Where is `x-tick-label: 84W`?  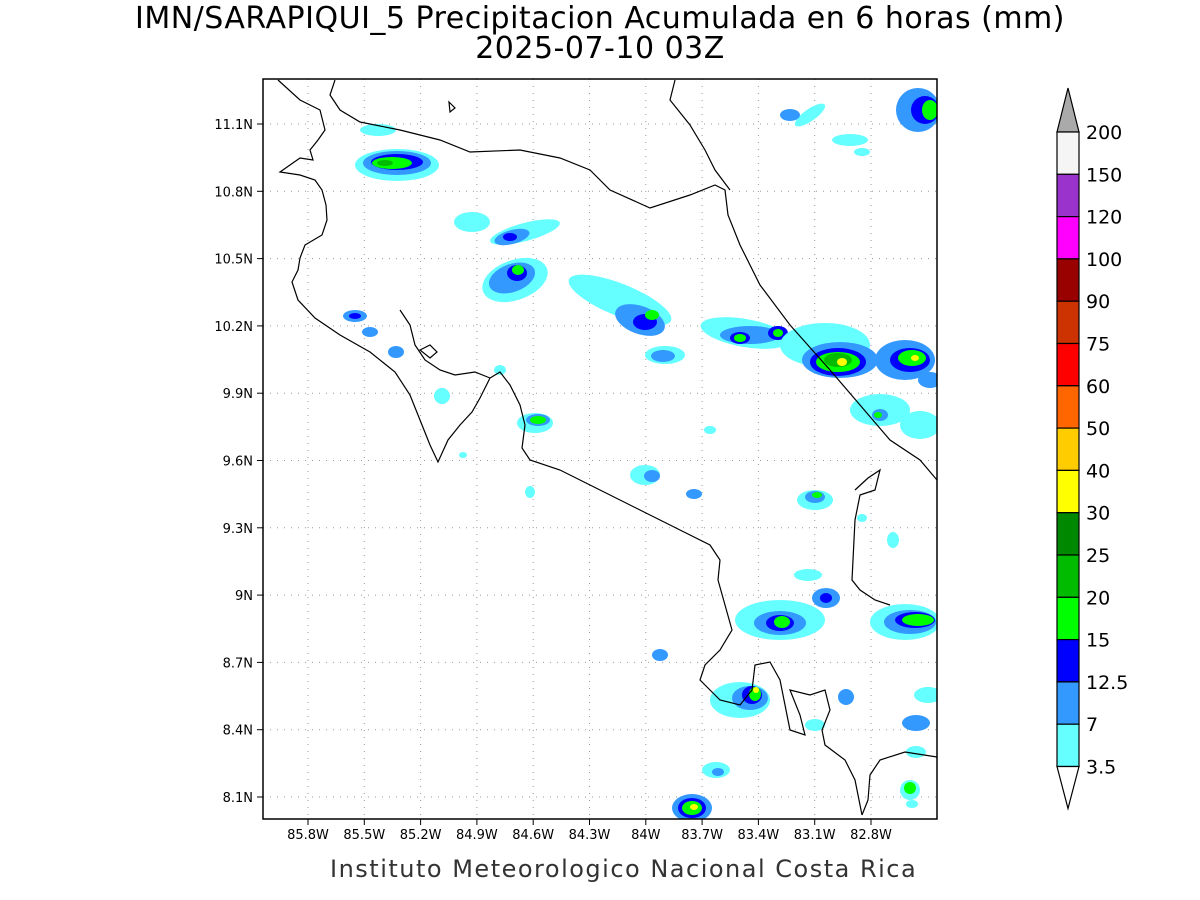 x-tick-label: 84W is located at coordinates (646, 835).